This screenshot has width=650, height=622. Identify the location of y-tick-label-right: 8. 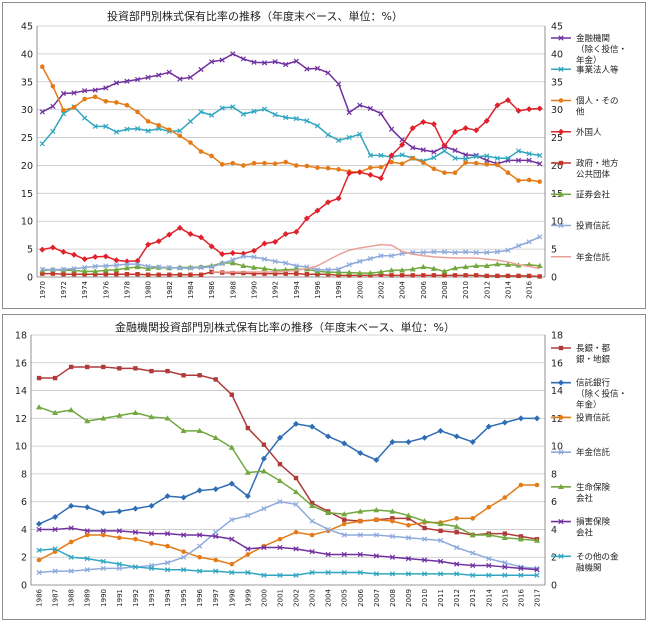
(554, 474).